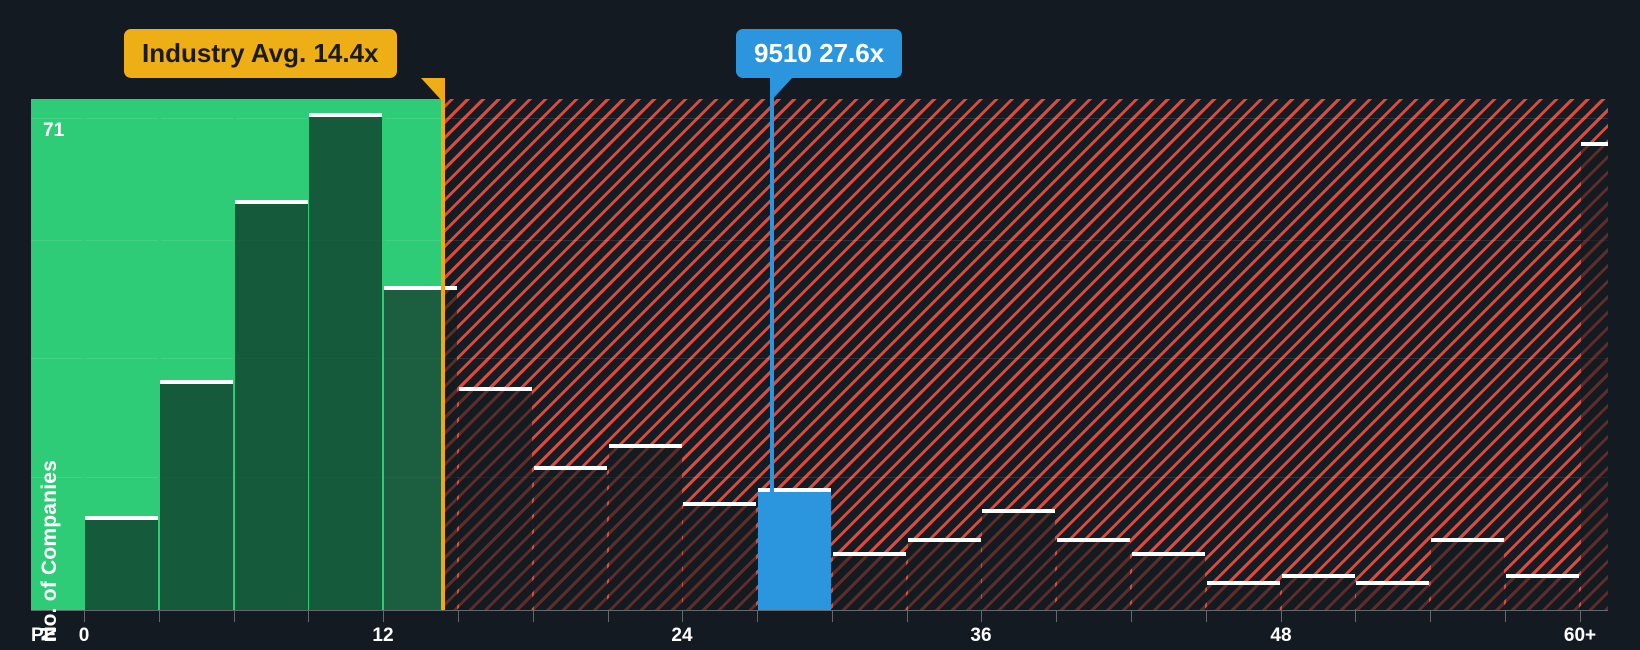 This screenshot has width=1640, height=650. I want to click on industry-average-label: Industry Avg. 14.4x, so click(260, 53).